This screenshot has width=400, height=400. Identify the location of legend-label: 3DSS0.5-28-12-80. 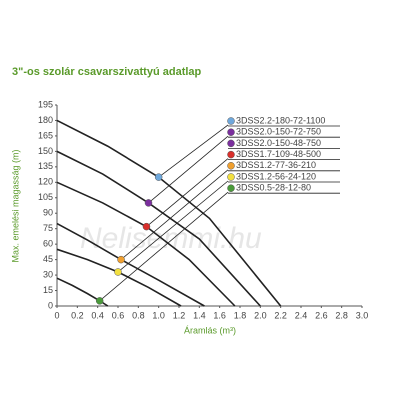
(273, 188).